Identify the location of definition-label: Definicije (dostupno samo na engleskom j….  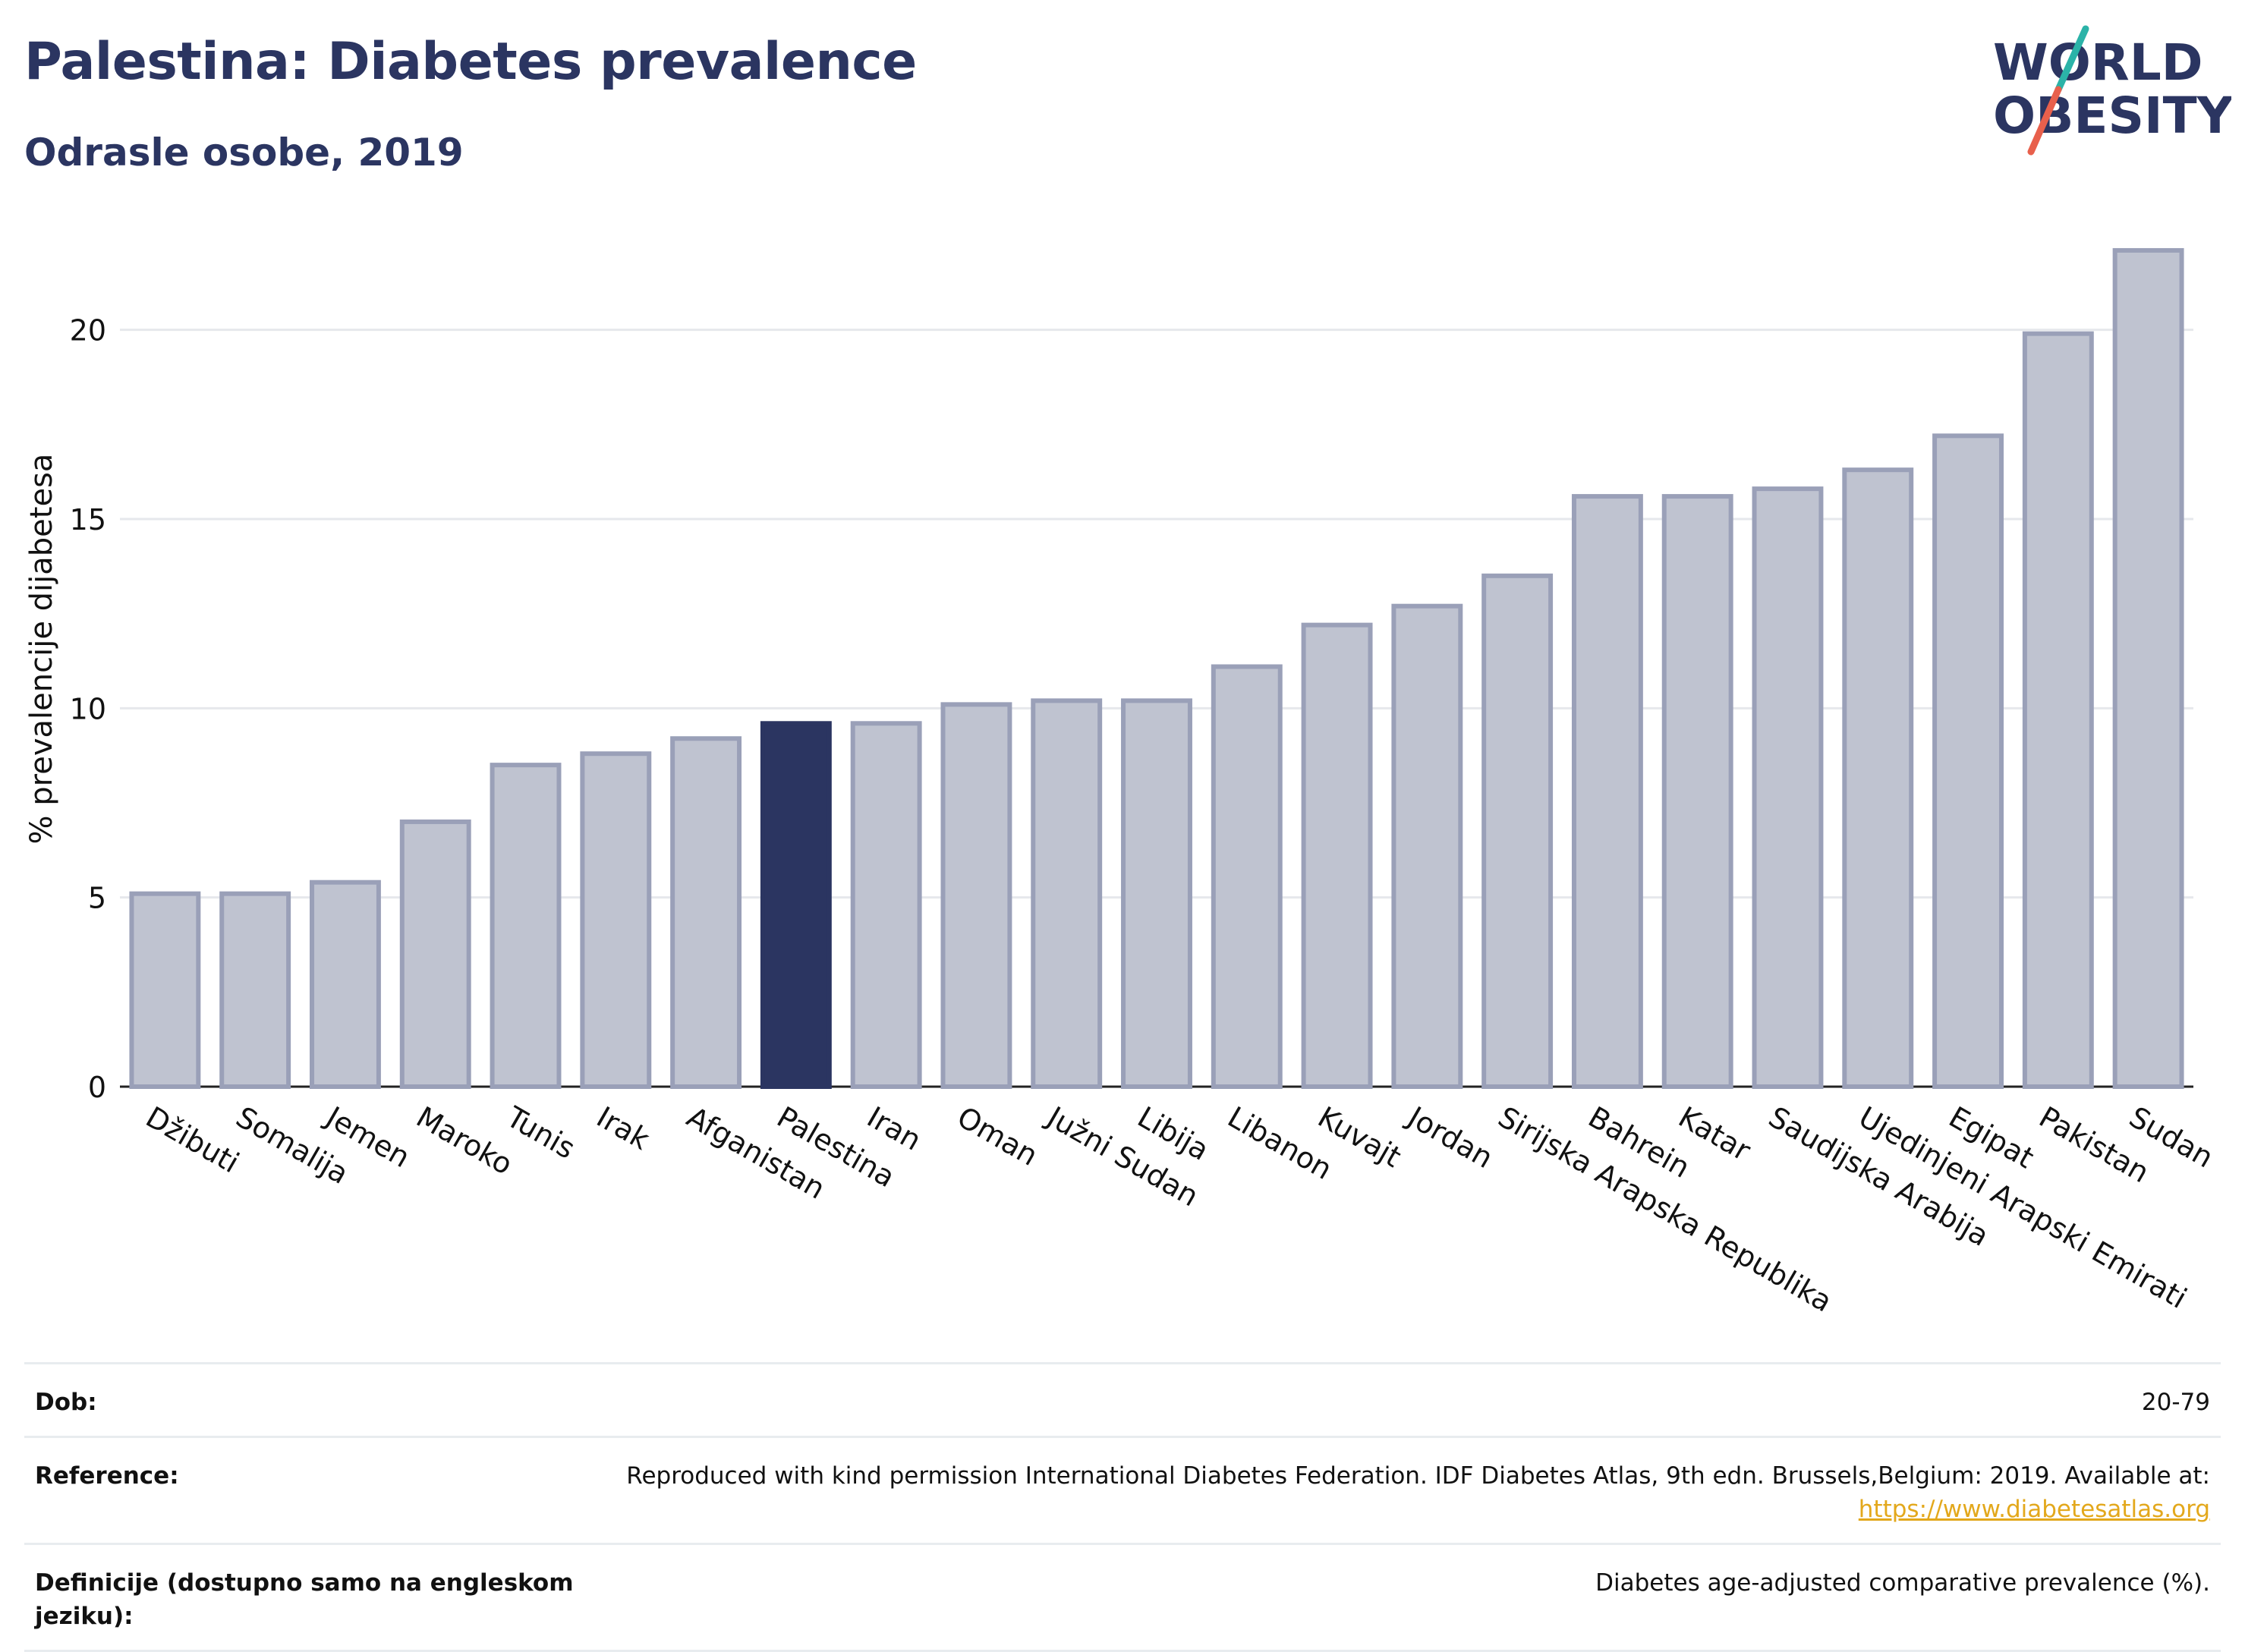
(304, 1599).